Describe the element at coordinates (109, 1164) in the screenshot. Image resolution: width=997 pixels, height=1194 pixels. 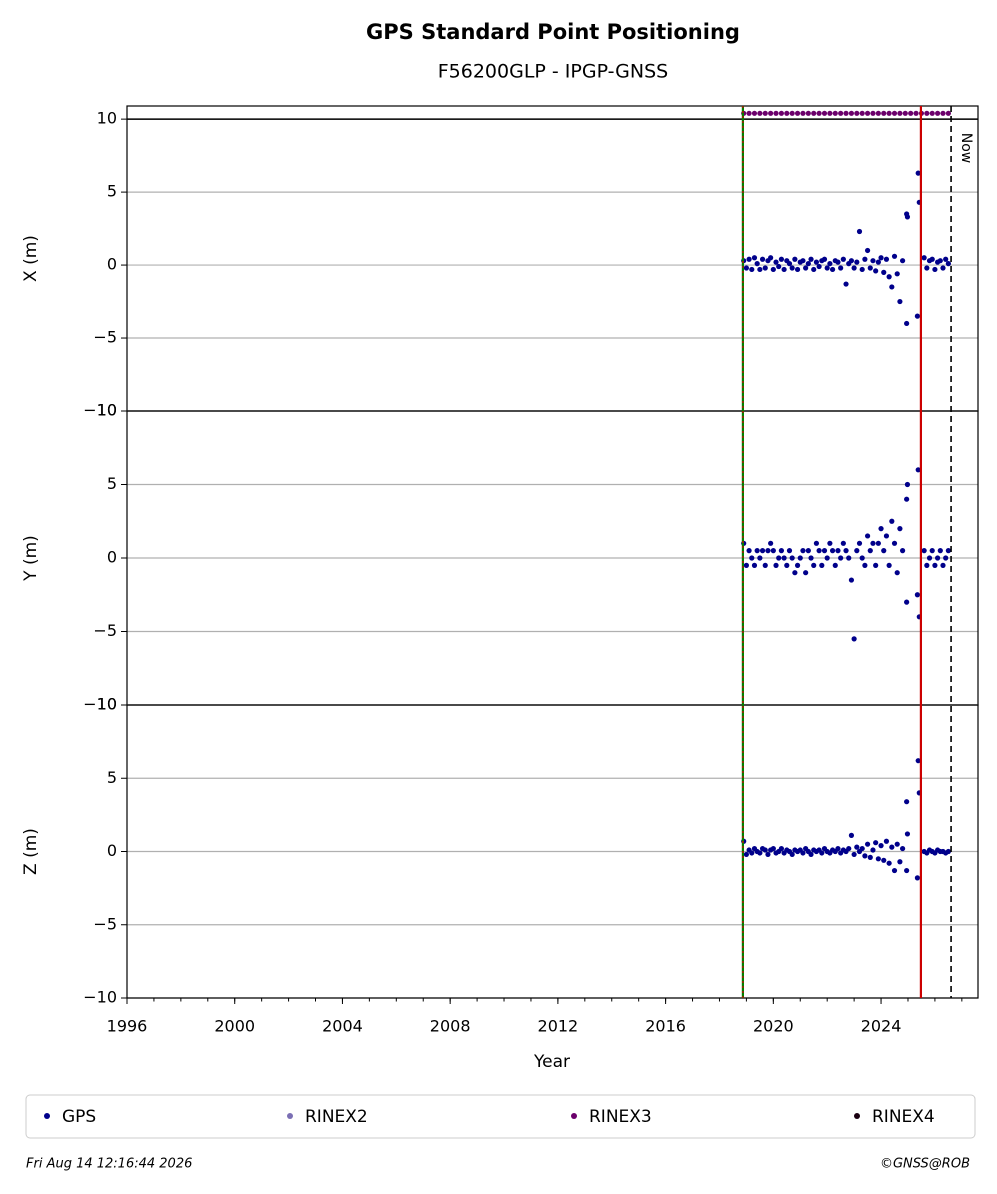
I see `footer-date: Fri Aug 14 12:16:44 2026` at that location.